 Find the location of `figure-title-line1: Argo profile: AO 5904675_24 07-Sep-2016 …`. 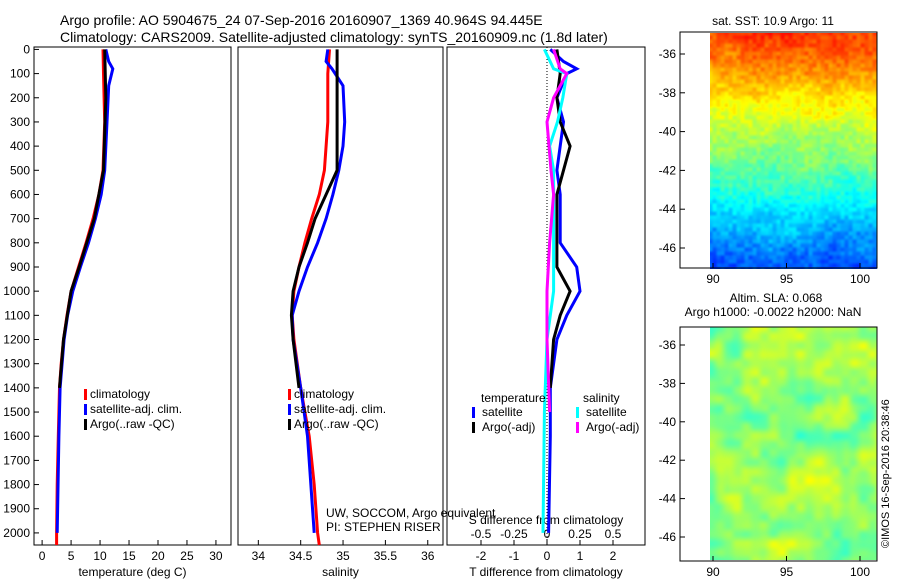

figure-title-line1: Argo profile: AO 5904675_24 07-Sep-2016 … is located at coordinates (301, 20).